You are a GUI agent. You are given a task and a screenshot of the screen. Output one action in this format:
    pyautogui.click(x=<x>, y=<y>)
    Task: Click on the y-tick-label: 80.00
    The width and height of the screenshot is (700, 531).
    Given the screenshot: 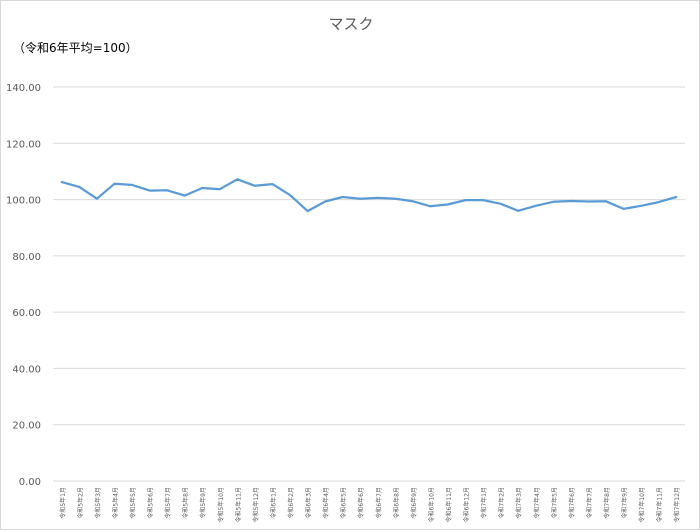 What is the action you would take?
    pyautogui.click(x=26, y=257)
    